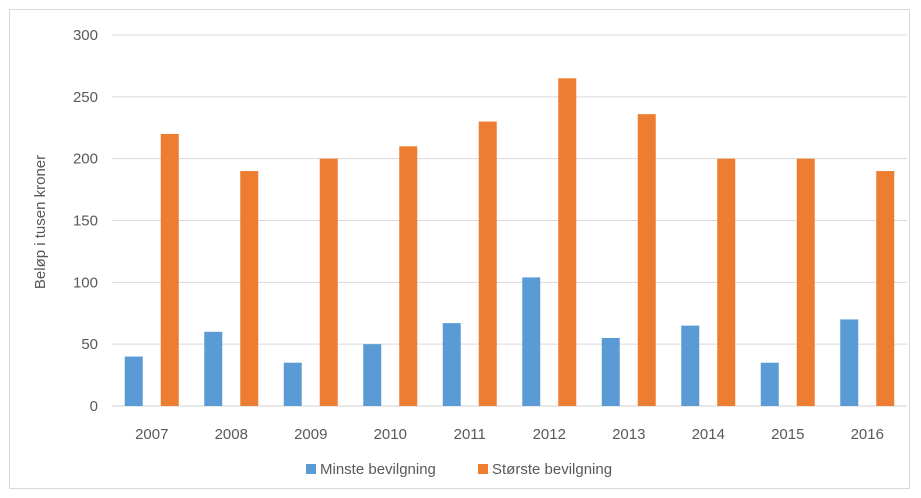 This screenshot has width=921, height=498. What do you see at coordinates (390, 434) in the screenshot?
I see `x-tick-label: 2010` at bounding box center [390, 434].